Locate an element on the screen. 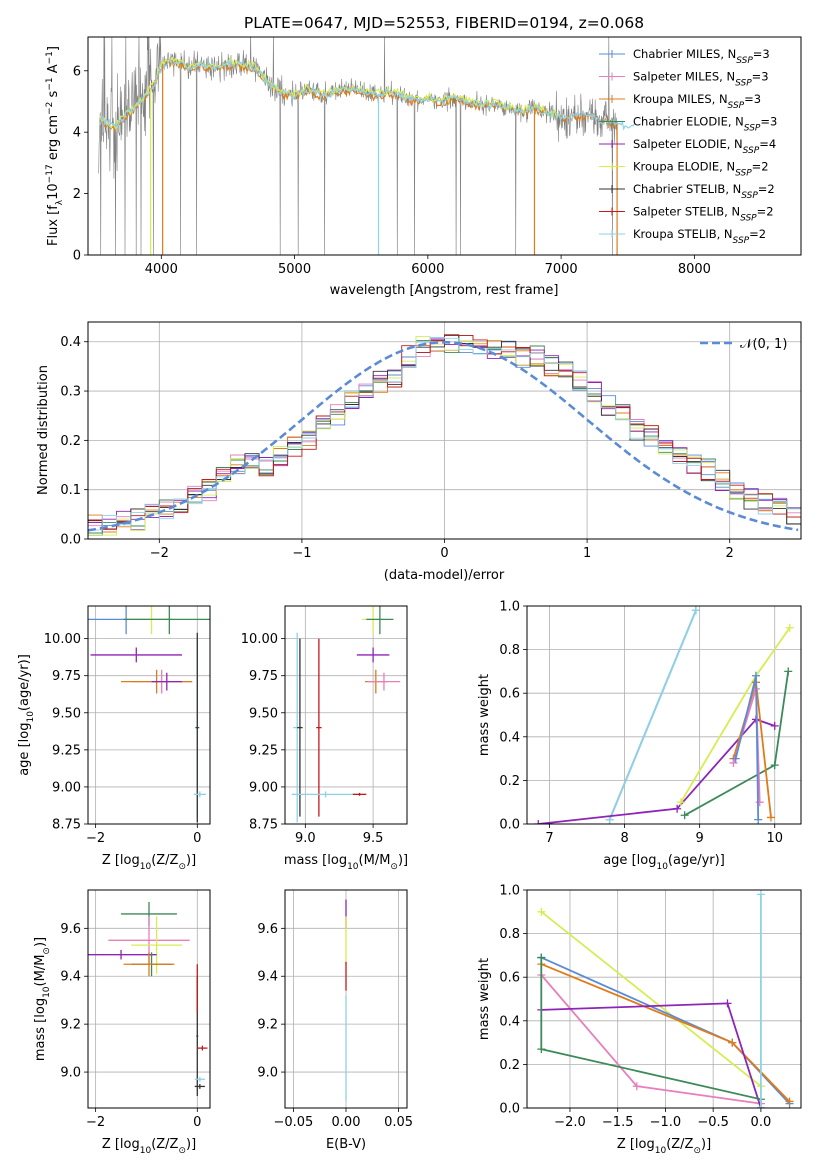 The image size is (819, 1170). x-tick-label: 6000 is located at coordinates (427, 269).